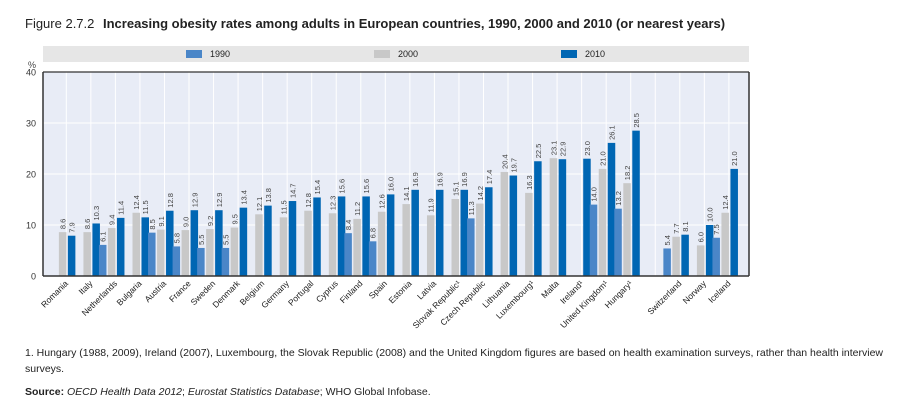 The image size is (924, 410). Describe the element at coordinates (611, 132) in the screenshot. I see `data-label-2010: 26.1` at that location.